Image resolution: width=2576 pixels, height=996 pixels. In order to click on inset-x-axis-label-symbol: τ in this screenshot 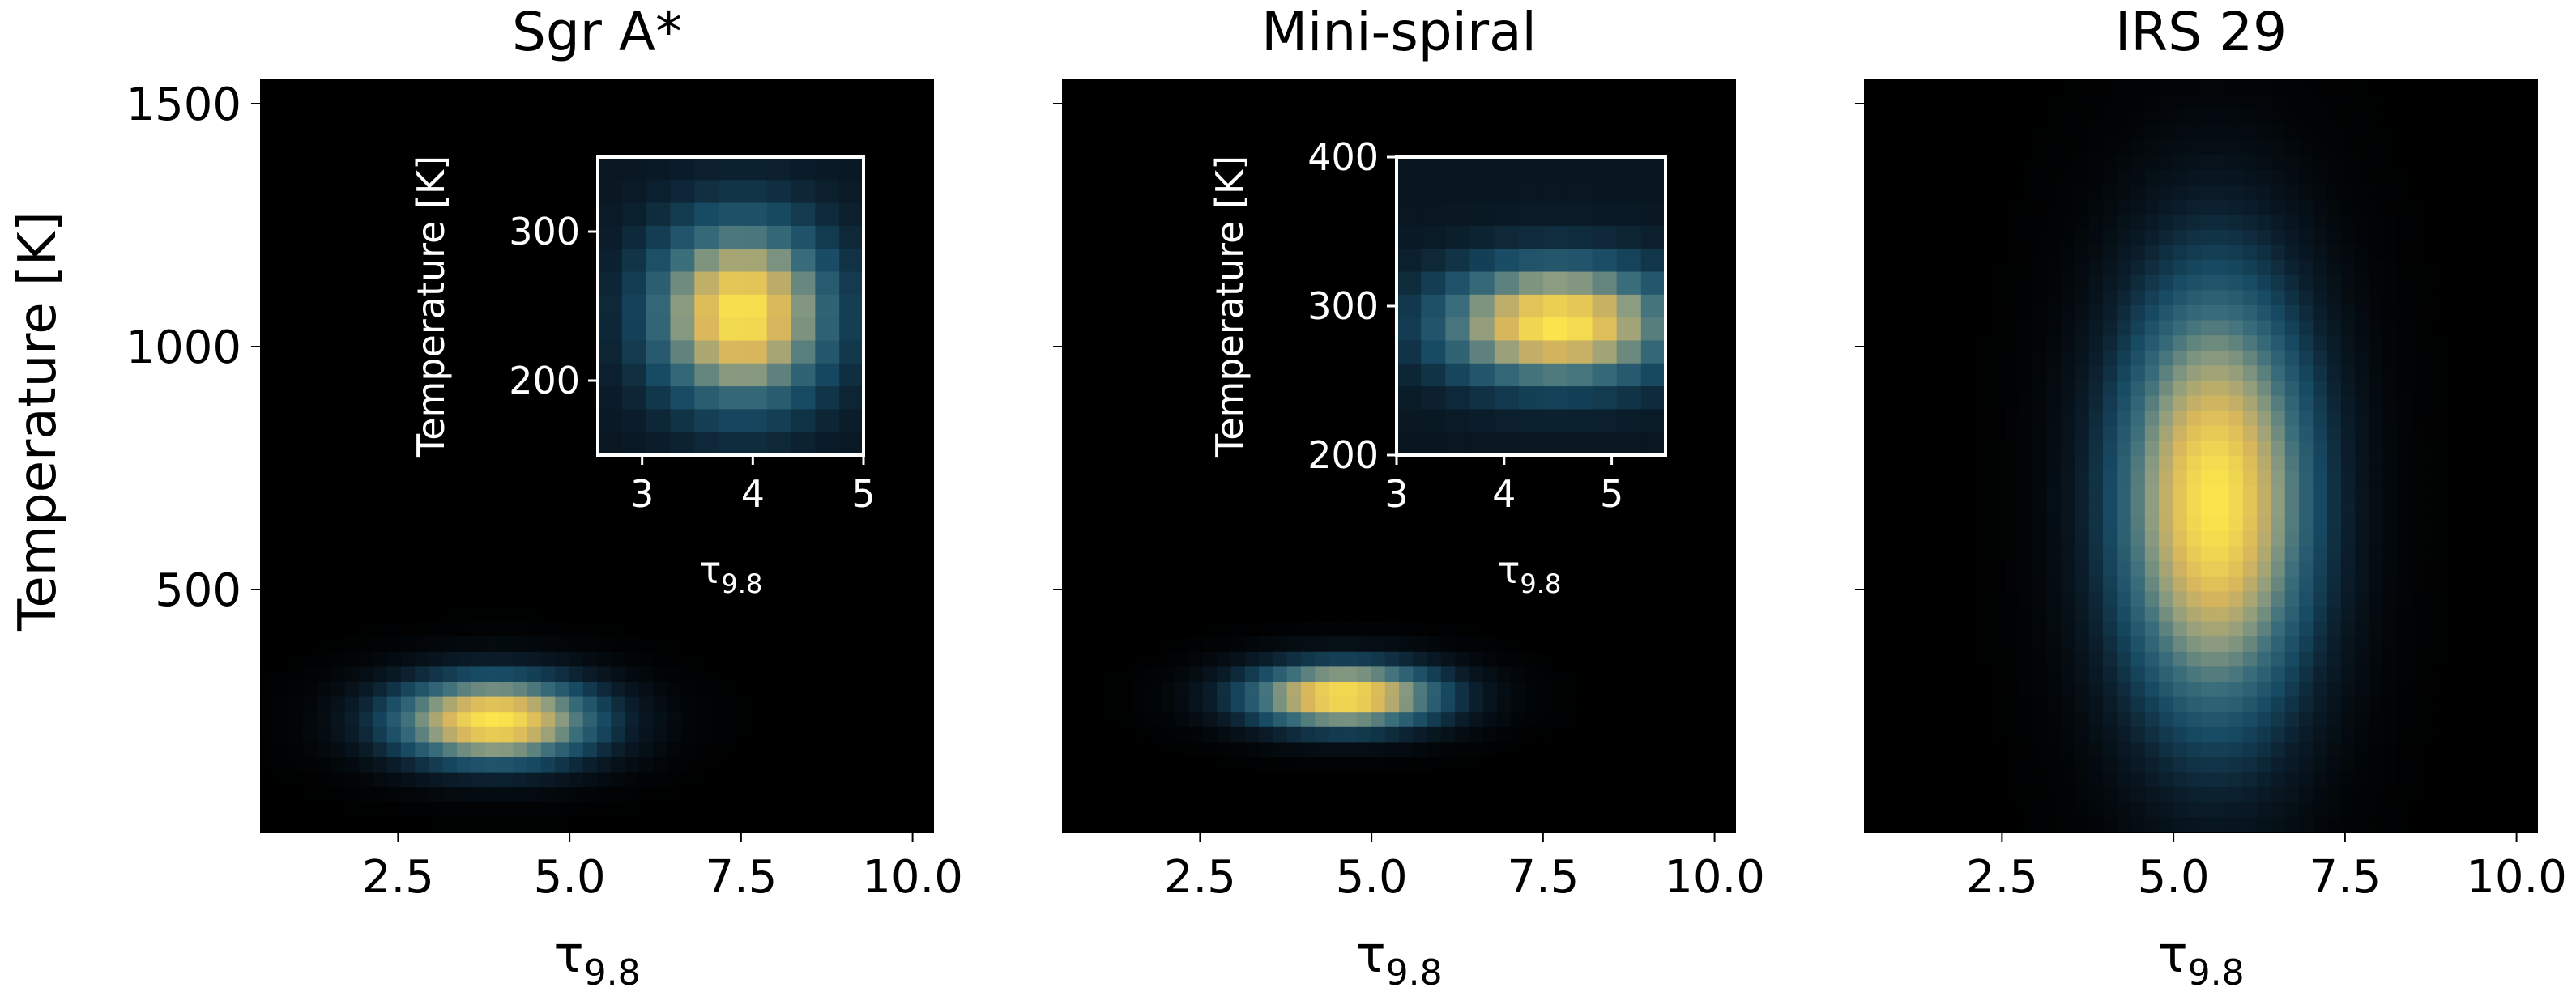, I will do `click(711, 570)`.